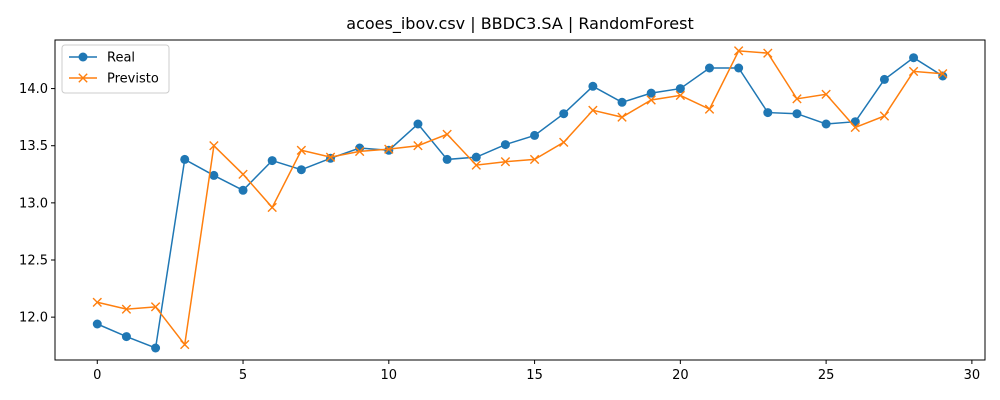  I want to click on legend-marker-previsto, so click(83, 78).